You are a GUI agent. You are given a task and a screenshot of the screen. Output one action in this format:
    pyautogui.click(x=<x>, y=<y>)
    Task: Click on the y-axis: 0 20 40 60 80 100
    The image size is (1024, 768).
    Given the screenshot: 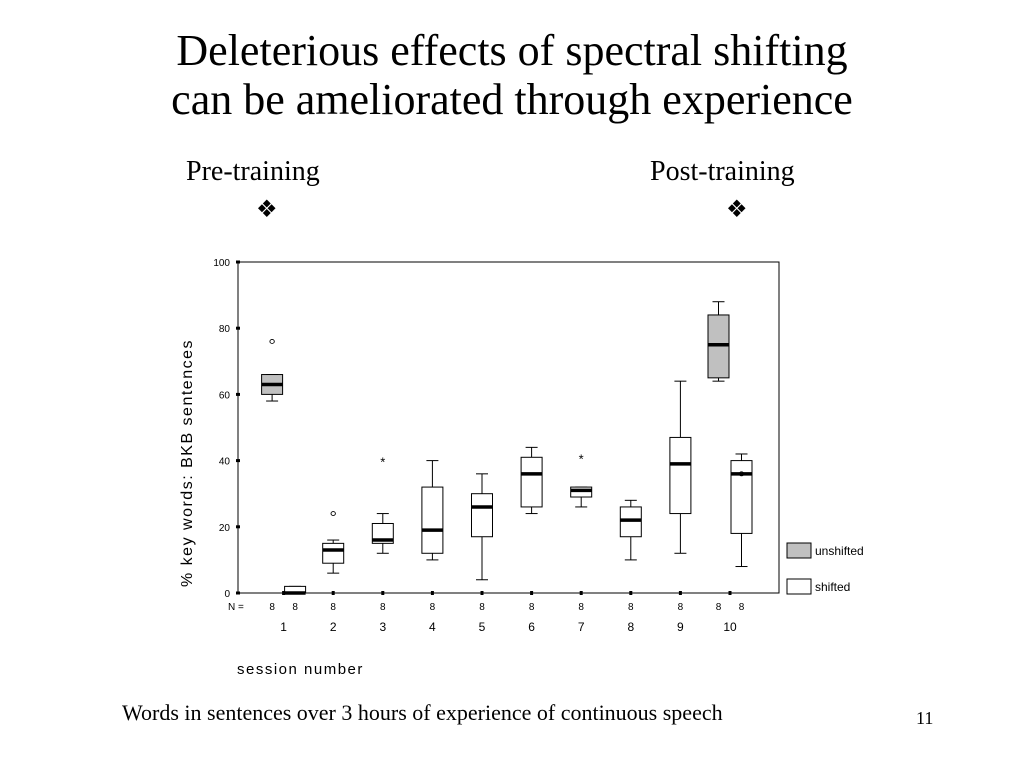 What is the action you would take?
    pyautogui.click(x=226, y=429)
    